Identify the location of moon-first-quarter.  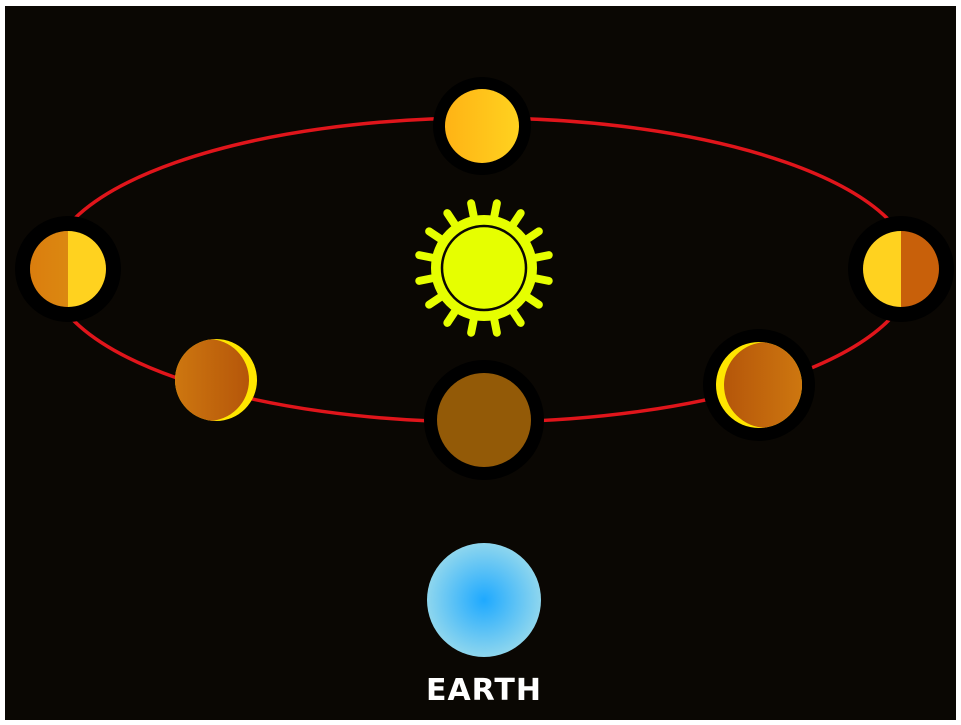
(68, 269).